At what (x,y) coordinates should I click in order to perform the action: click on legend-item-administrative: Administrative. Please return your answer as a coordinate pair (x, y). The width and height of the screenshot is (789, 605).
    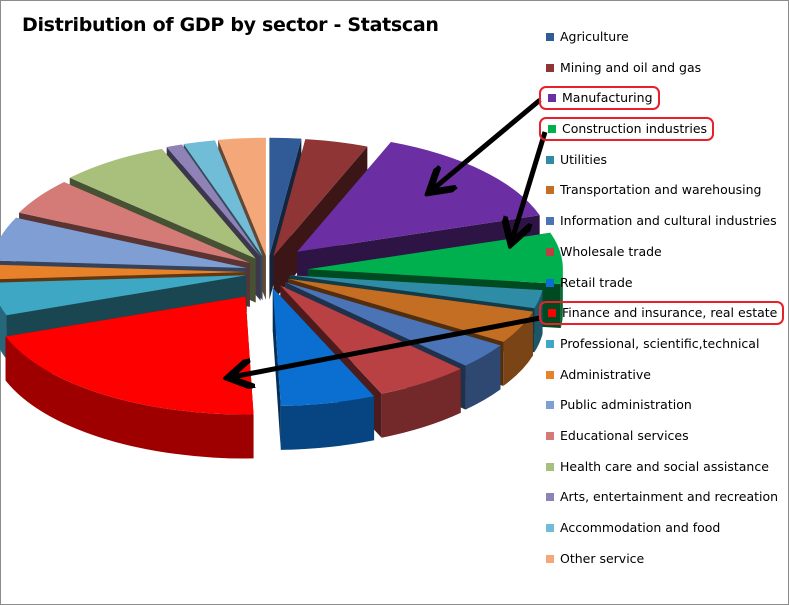
    Looking at the image, I should click on (662, 380).